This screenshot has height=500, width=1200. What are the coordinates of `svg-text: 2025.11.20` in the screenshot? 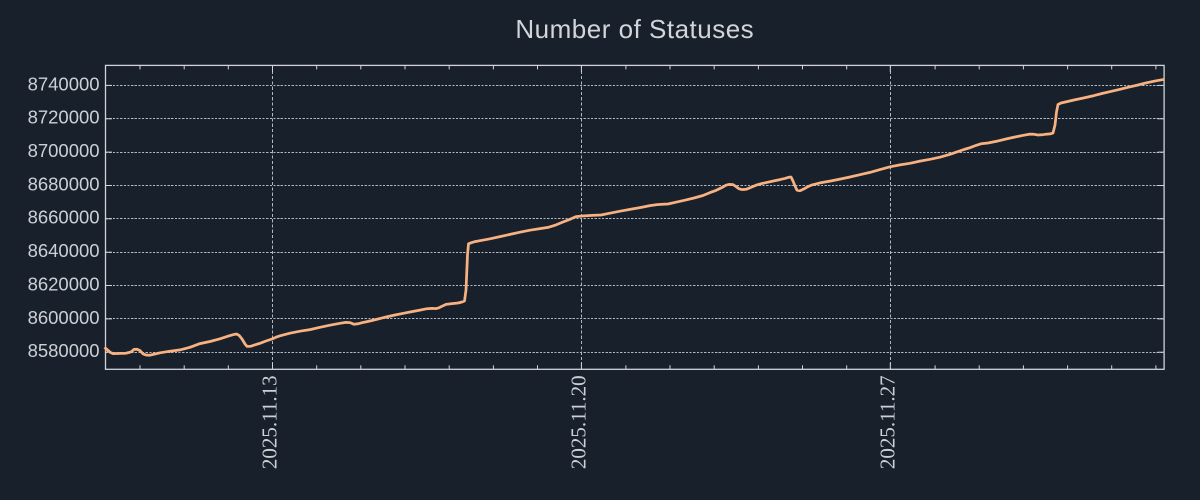 It's located at (578, 422).